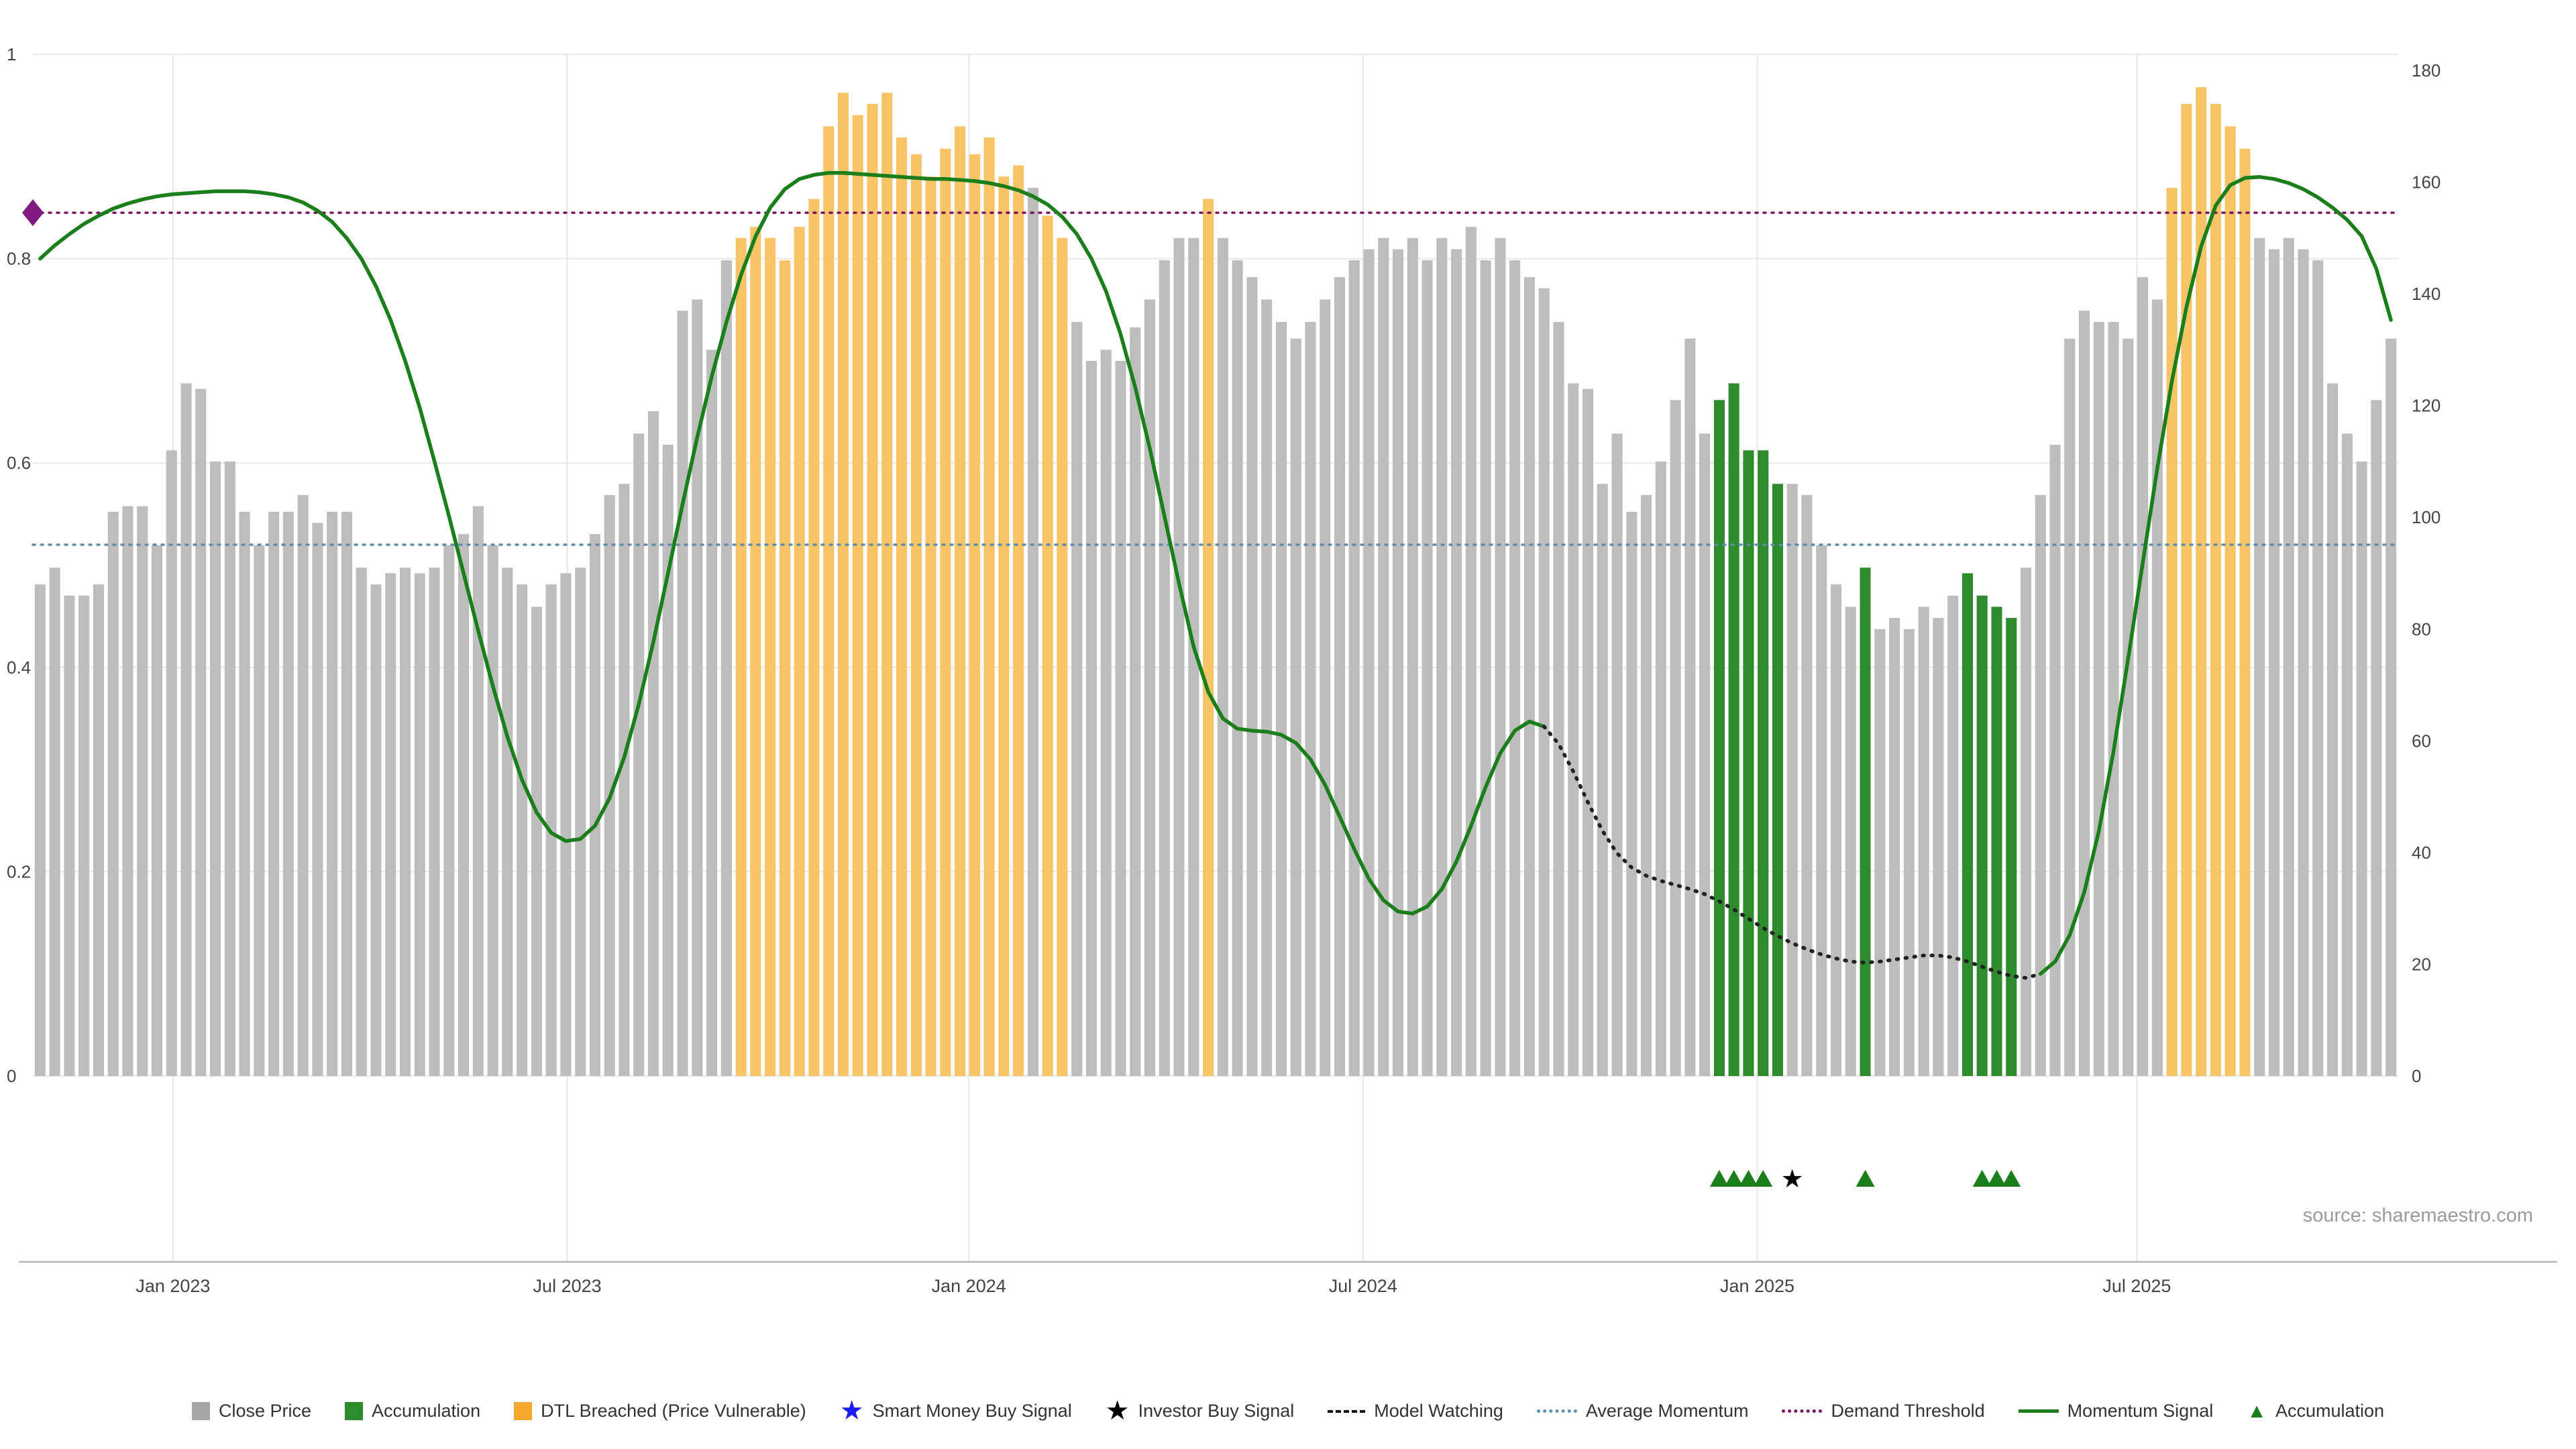 The width and height of the screenshot is (2576, 1449). Describe the element at coordinates (2416, 1076) in the screenshot. I see `right-axis-tick-label: 0` at that location.